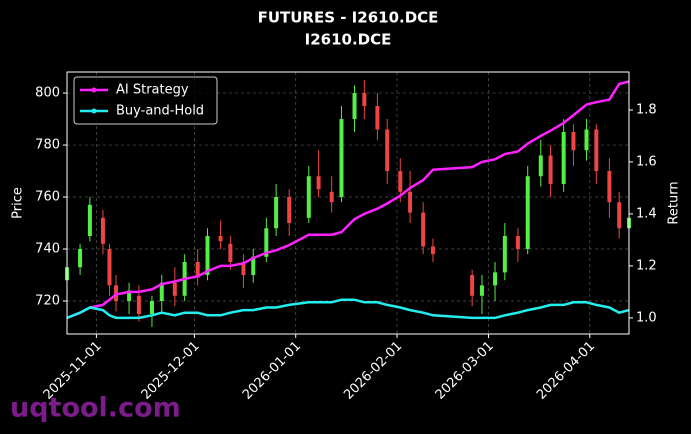 Image resolution: width=691 pixels, height=434 pixels. What do you see at coordinates (272, 371) in the screenshot?
I see `x-tick-label: 2026-01-01` at bounding box center [272, 371].